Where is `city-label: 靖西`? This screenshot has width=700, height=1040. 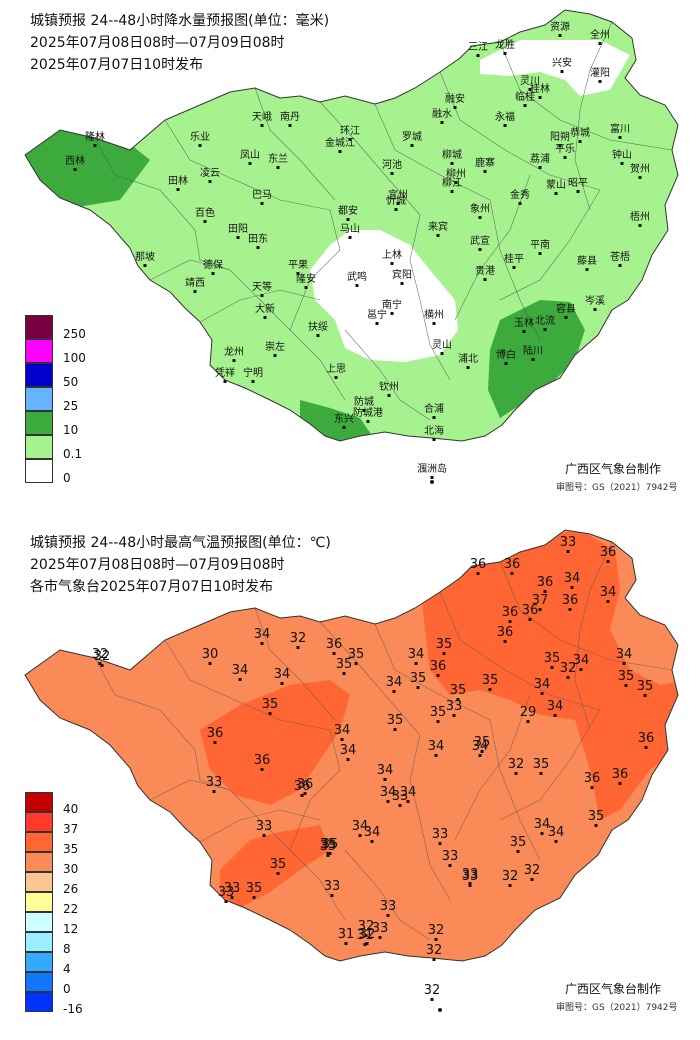 city-label: 靖西 is located at coordinates (195, 282).